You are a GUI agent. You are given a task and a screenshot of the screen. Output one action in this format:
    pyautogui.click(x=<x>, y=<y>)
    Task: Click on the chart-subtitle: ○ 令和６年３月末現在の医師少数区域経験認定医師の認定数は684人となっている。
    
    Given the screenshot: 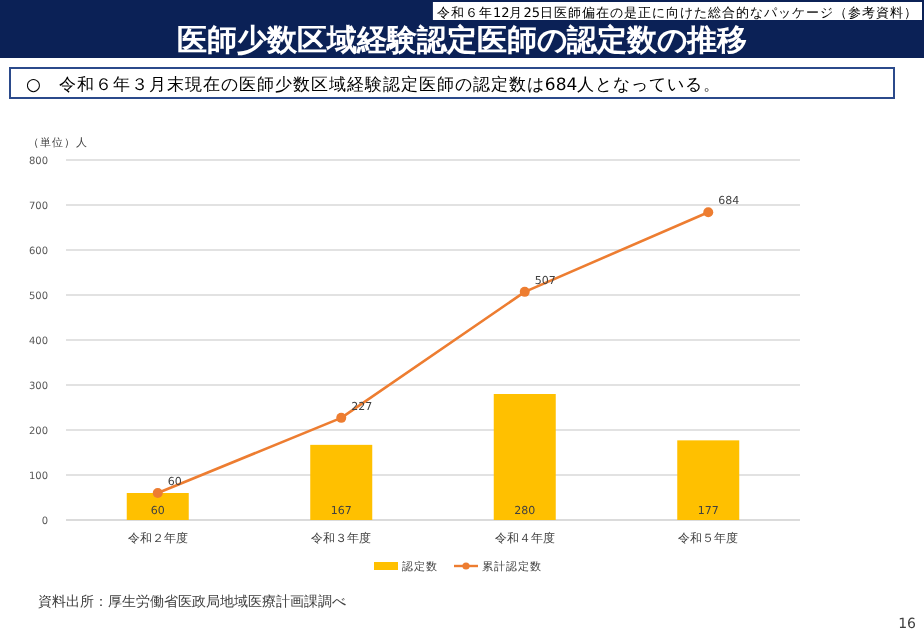 What is the action you would take?
    pyautogui.click(x=374, y=85)
    